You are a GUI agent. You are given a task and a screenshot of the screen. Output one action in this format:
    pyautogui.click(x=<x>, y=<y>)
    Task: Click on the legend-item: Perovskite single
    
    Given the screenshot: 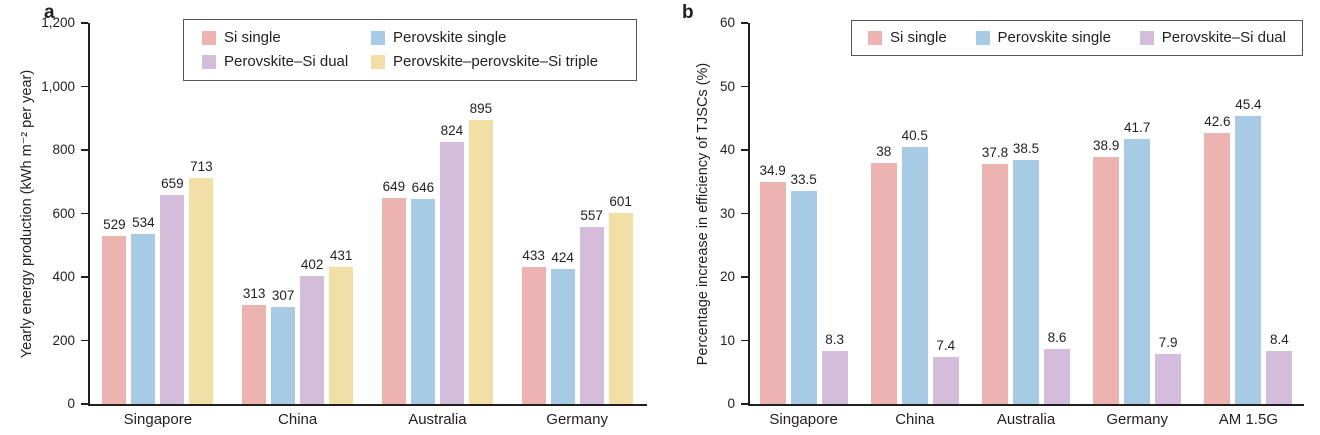 What is the action you would take?
    pyautogui.click(x=1043, y=38)
    